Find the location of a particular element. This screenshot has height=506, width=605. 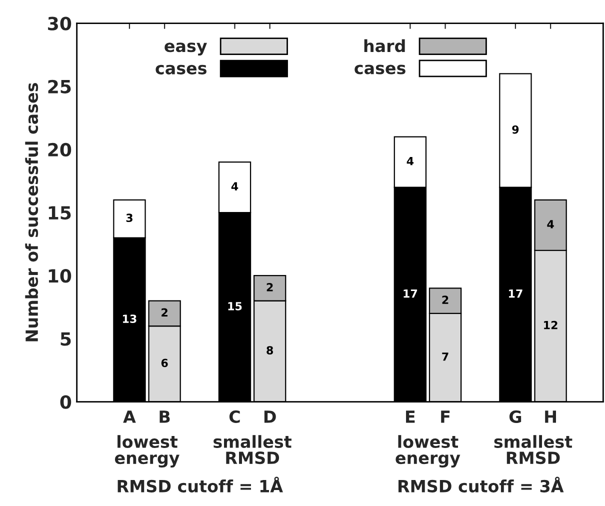

x-tick-label: D is located at coordinates (270, 416).